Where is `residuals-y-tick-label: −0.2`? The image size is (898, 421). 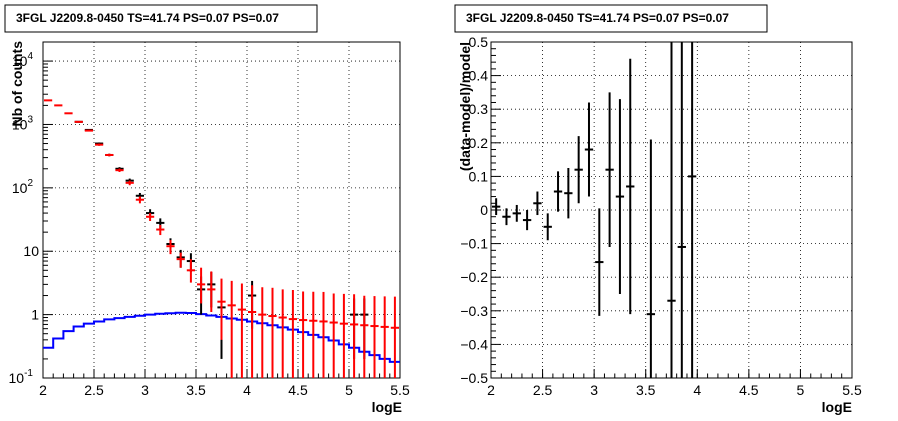 residuals-y-tick-label: −0.2 is located at coordinates (474, 277).